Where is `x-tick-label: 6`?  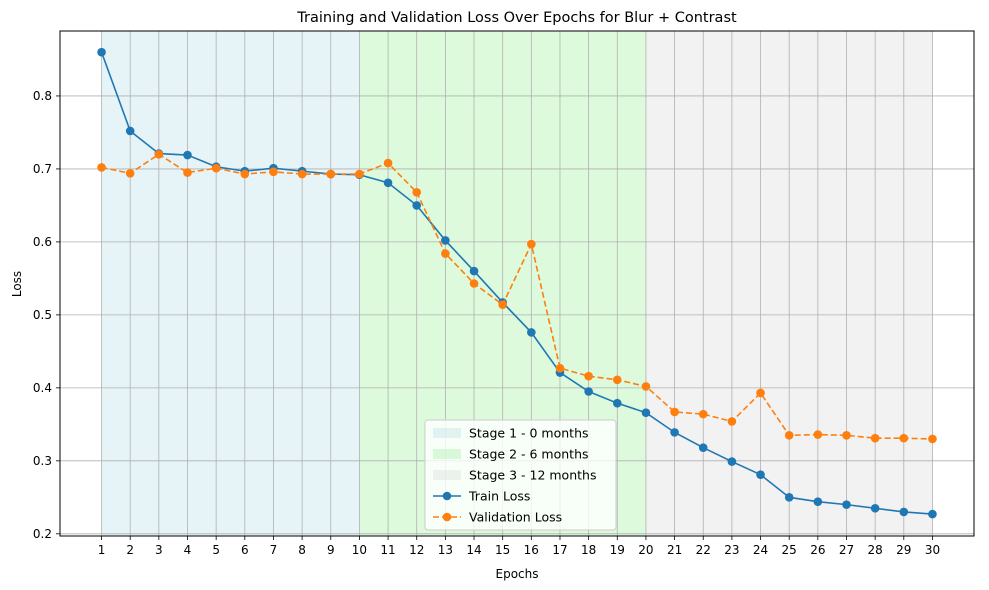
x-tick-label: 6 is located at coordinates (245, 550).